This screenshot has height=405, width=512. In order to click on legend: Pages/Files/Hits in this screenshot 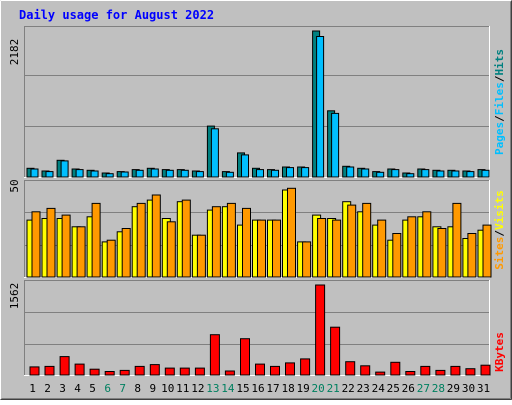, I will do `click(499, 102)`.